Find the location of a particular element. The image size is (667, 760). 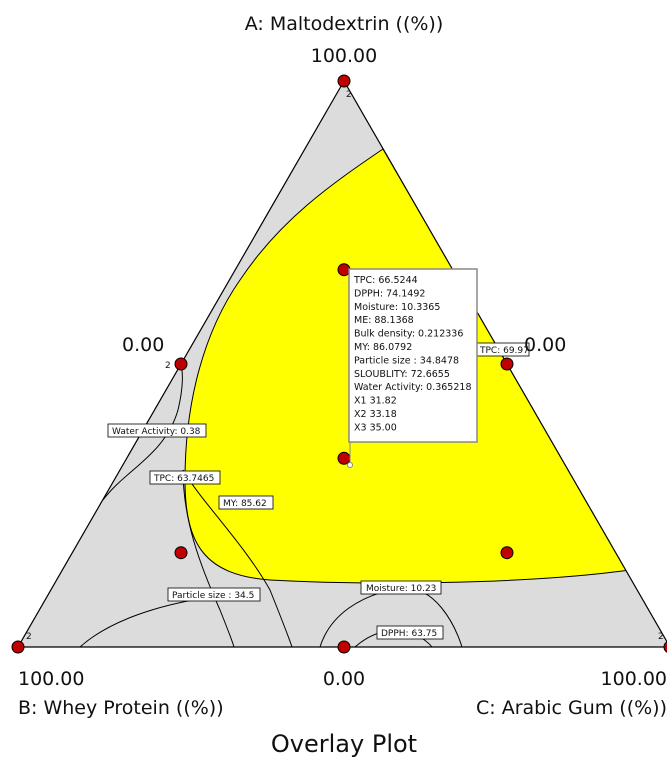

edge-label-left: 0.00 is located at coordinates (143, 345).